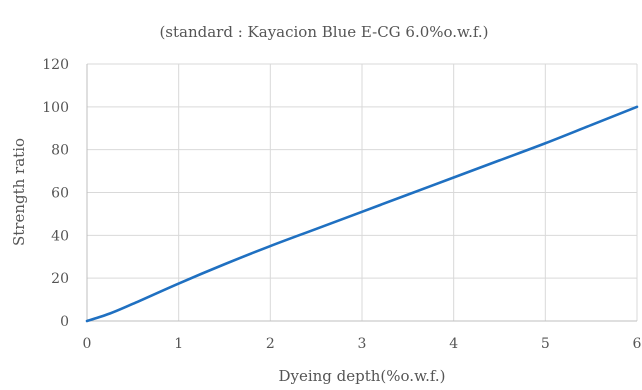 The image size is (642, 390). What do you see at coordinates (178, 344) in the screenshot?
I see `x-tick-label: 1` at bounding box center [178, 344].